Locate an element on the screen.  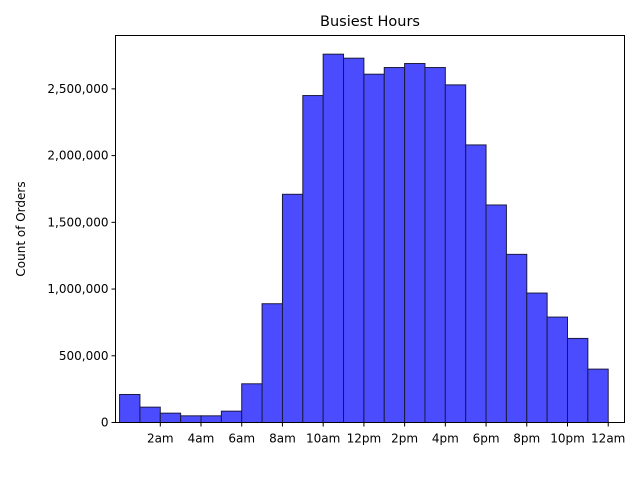
y-tick-label: 500,000 is located at coordinates (84, 356).